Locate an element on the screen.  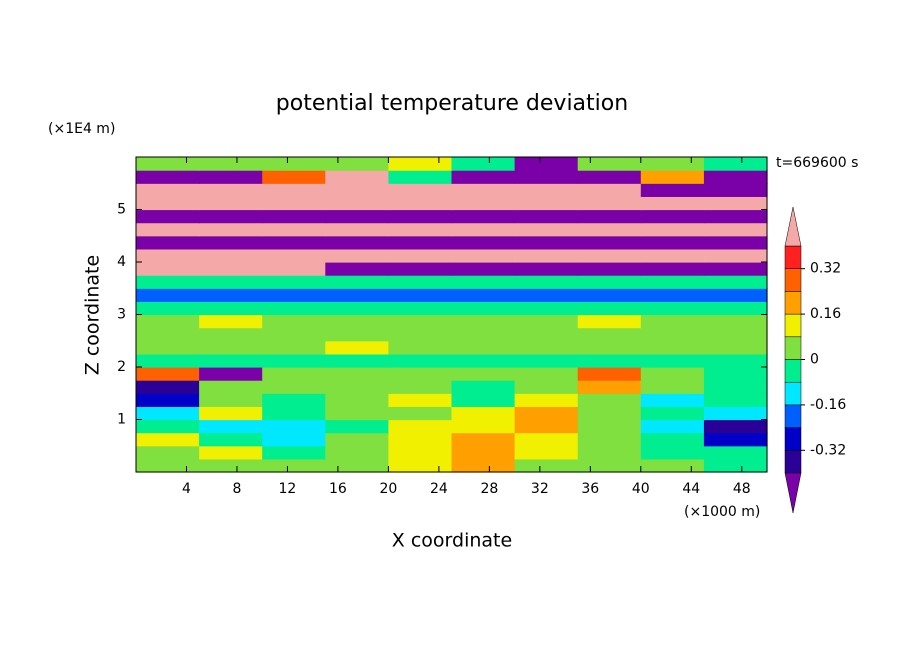
chart-title: potential temperature deviation is located at coordinates (452, 103).